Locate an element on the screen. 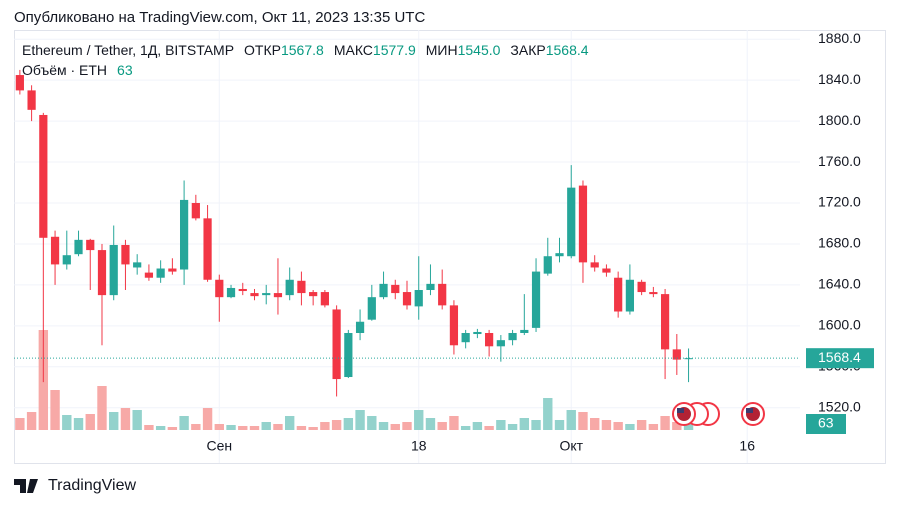 This screenshot has height=506, width=900. brand-logo is located at coordinates (26, 486).